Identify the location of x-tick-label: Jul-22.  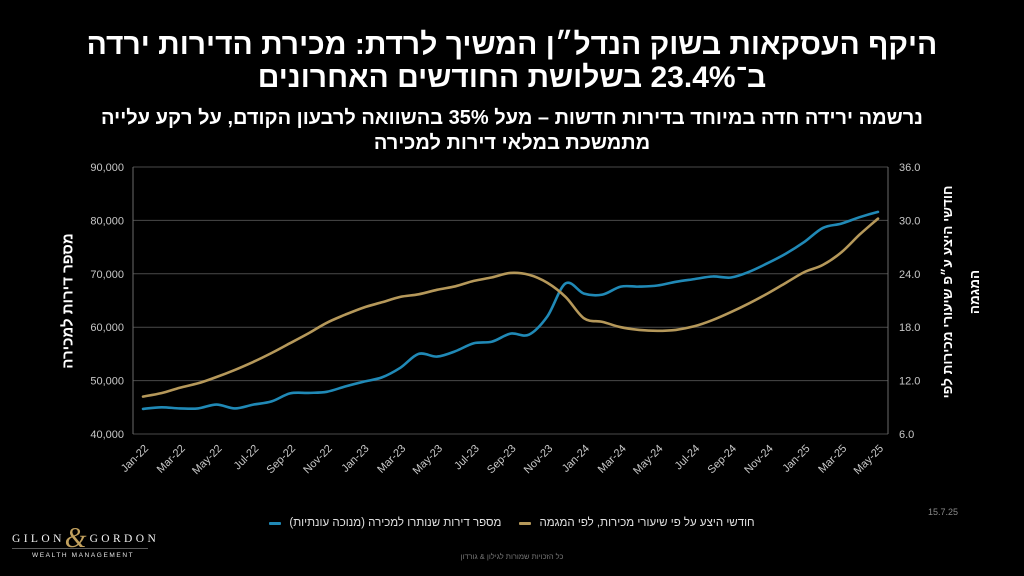
(247, 458).